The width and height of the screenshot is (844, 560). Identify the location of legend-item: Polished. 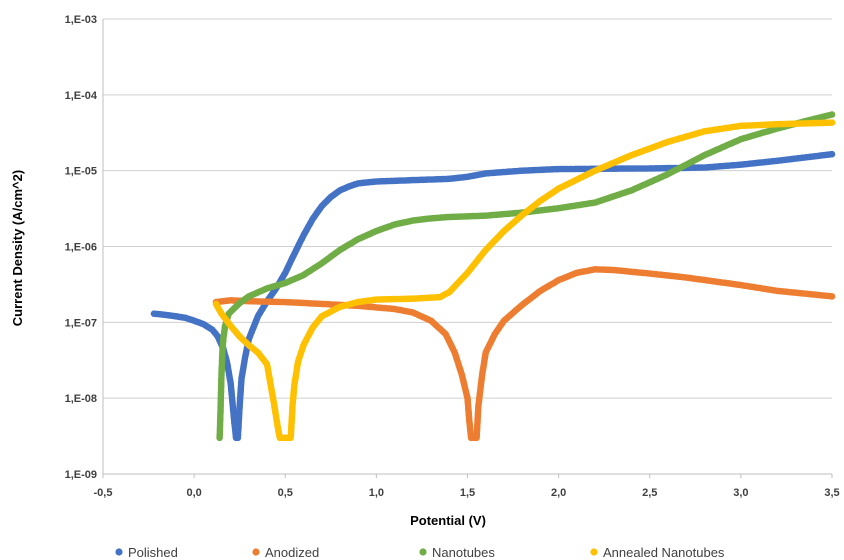
(146, 552).